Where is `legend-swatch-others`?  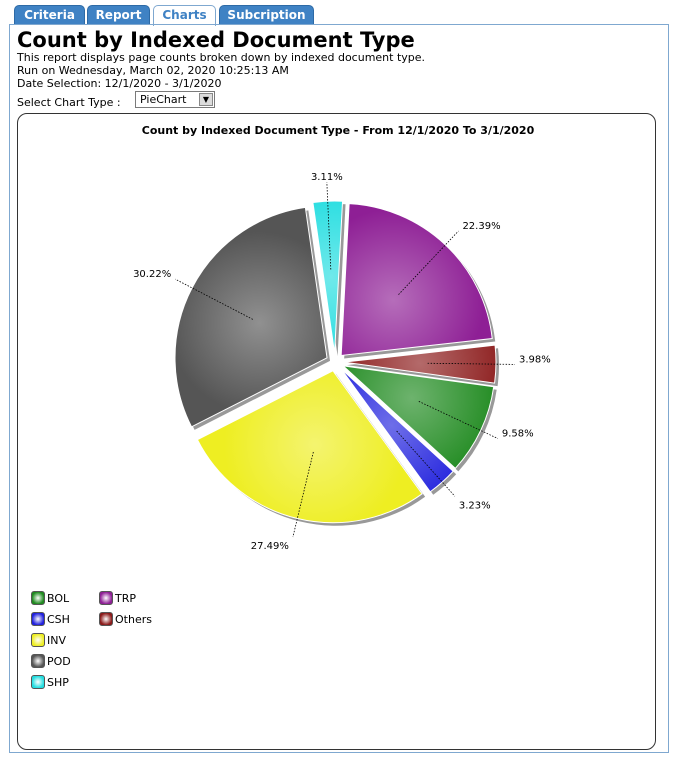
legend-swatch-others is located at coordinates (106, 619).